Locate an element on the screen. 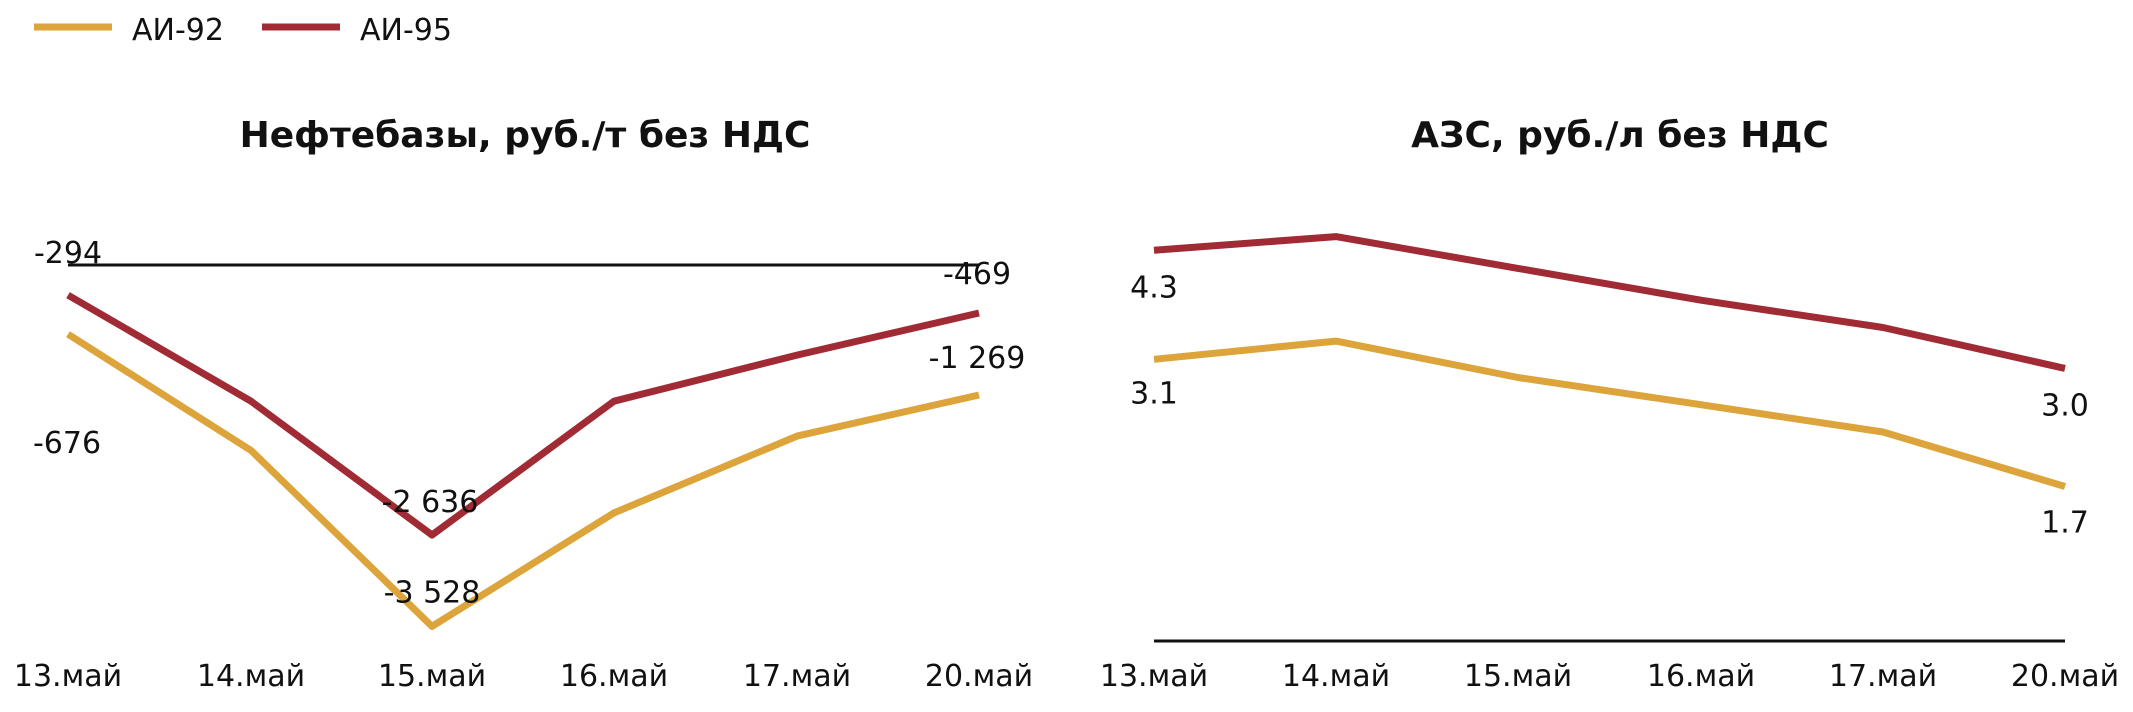 This screenshot has width=2133, height=712. data-label: -3 528 is located at coordinates (432, 592).